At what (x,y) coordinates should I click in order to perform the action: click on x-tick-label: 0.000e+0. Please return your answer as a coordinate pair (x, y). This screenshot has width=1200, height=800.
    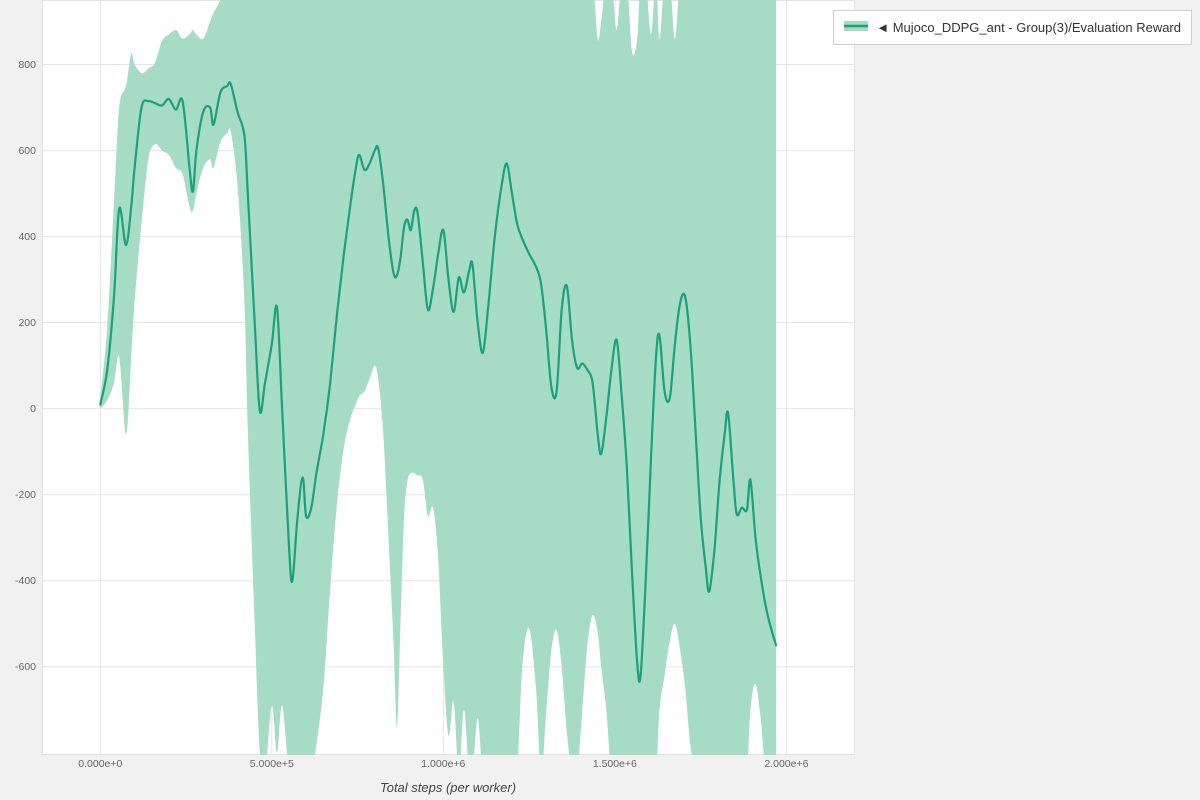
    Looking at the image, I should click on (100, 764).